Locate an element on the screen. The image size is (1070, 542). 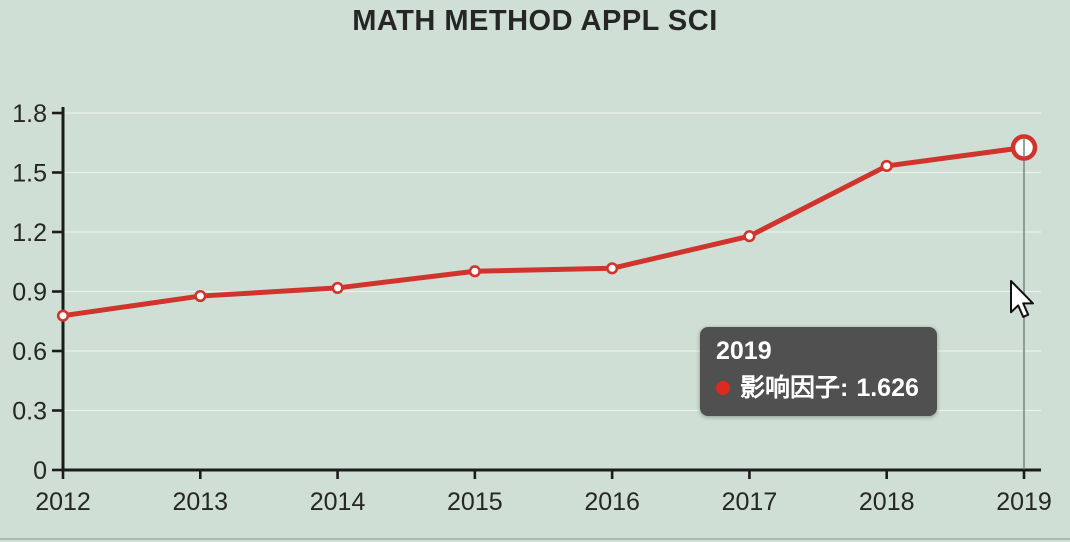
x-tick-label-2017: 2017 is located at coordinates (750, 502).